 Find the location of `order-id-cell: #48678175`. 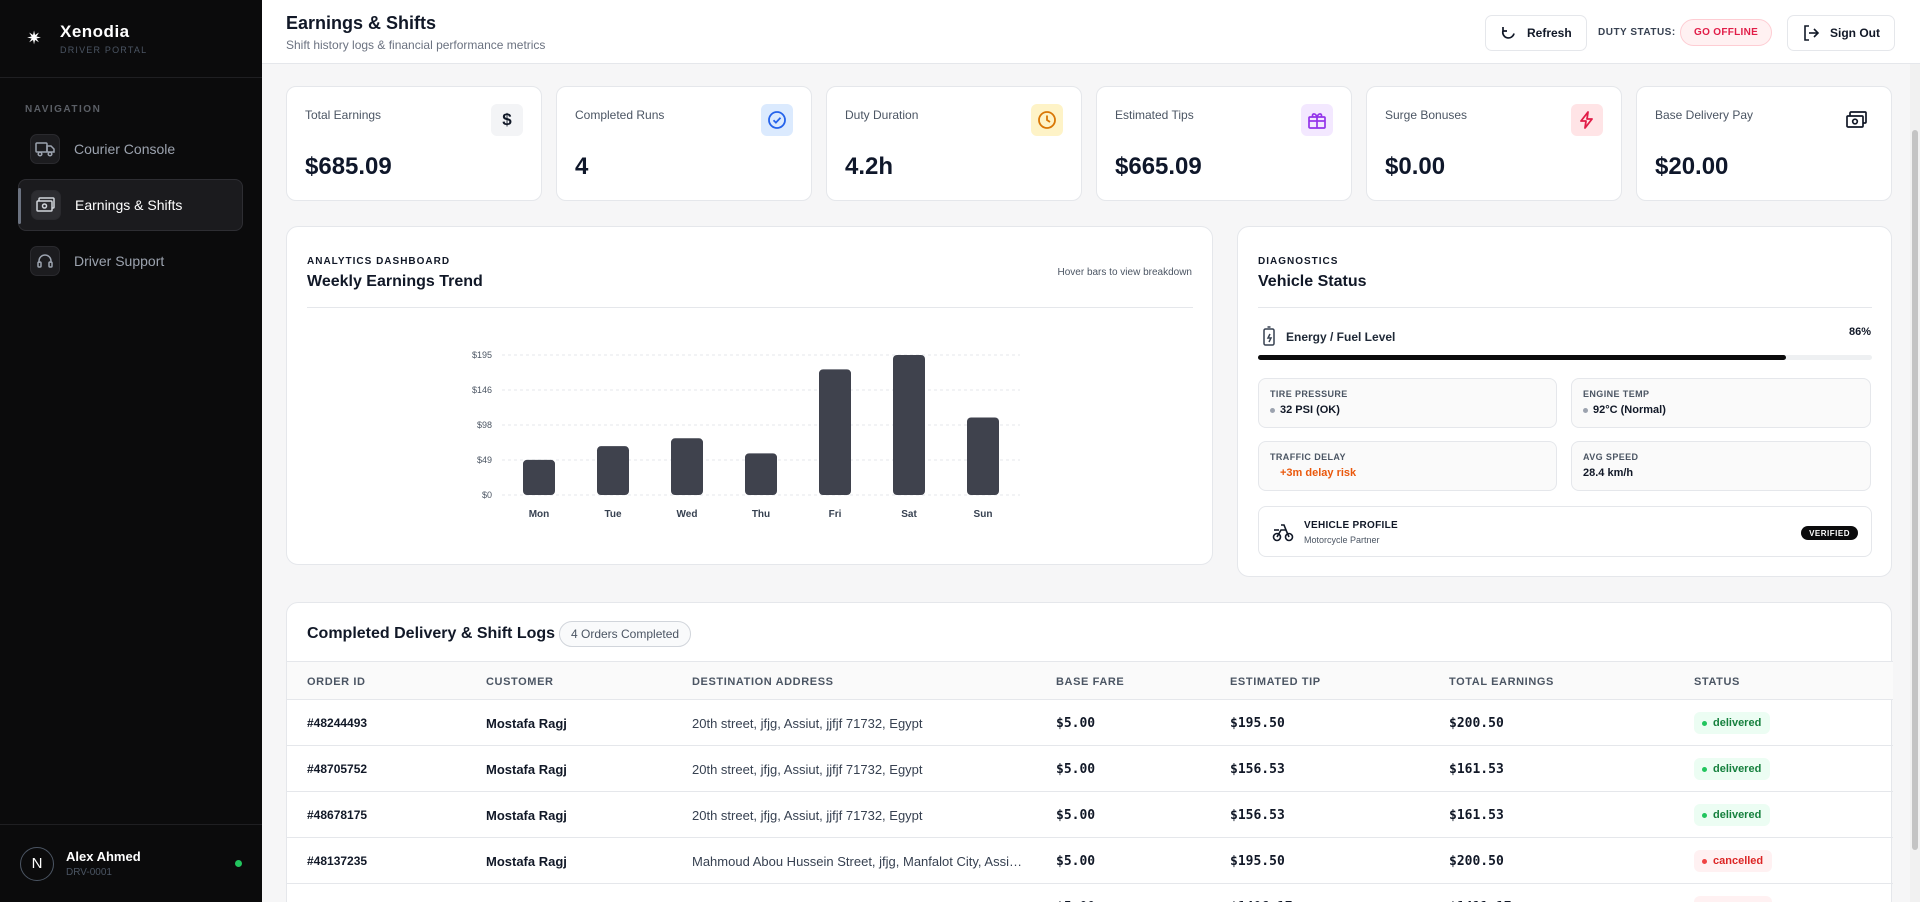

order-id-cell: #48678175 is located at coordinates (337, 815).